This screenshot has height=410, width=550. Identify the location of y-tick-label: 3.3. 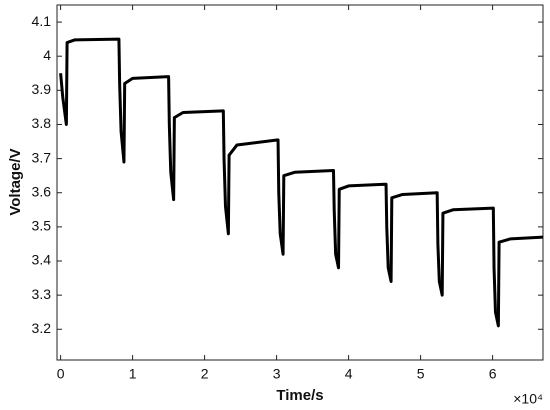
(42, 294).